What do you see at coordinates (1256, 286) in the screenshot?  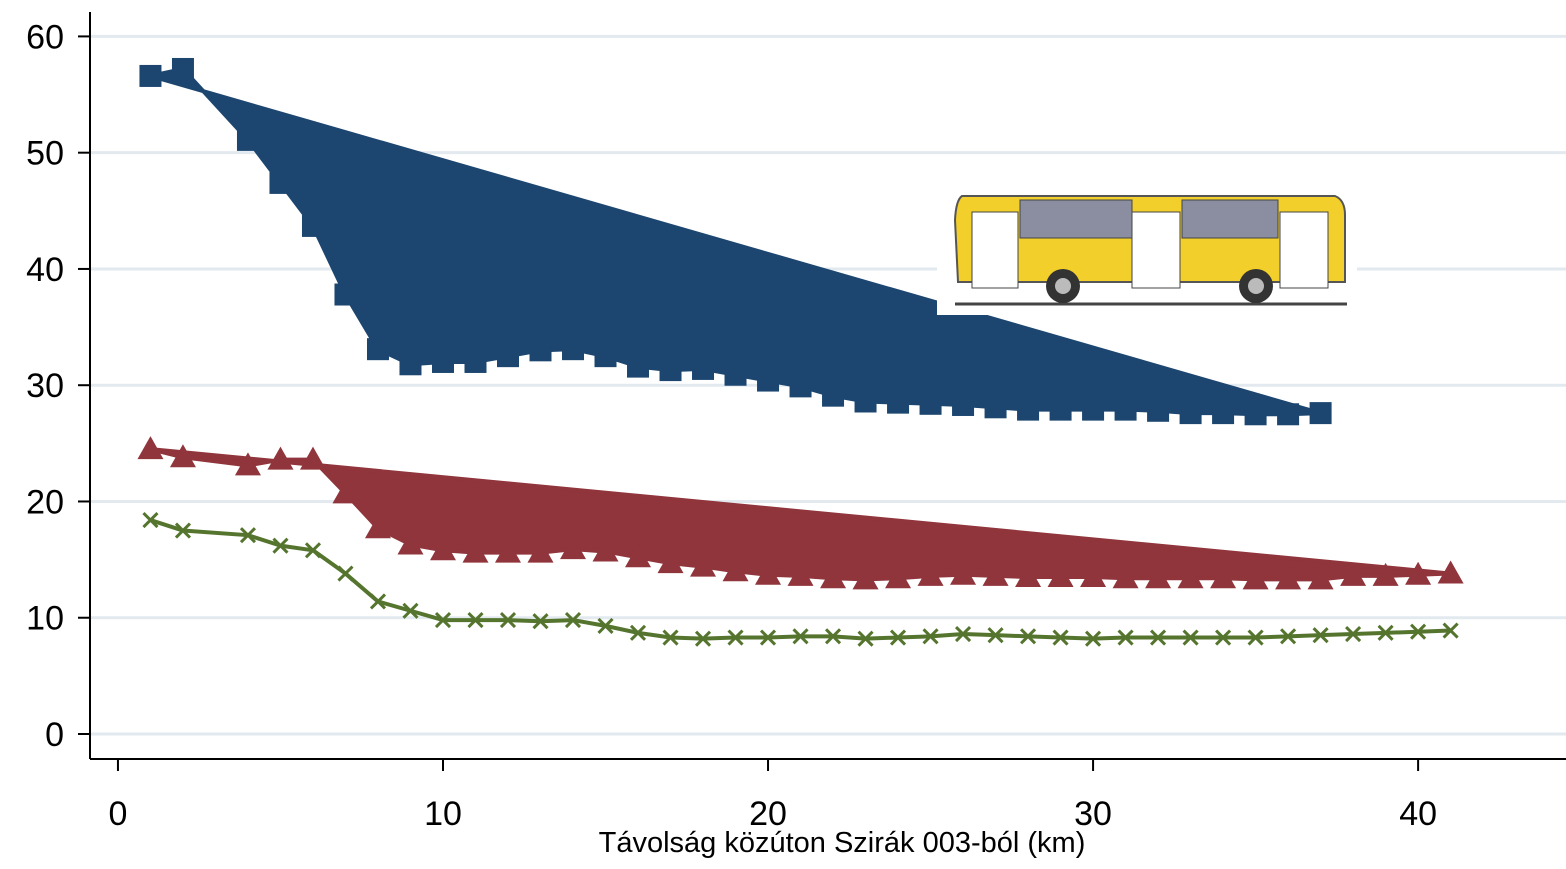 I see `bus-hub` at bounding box center [1256, 286].